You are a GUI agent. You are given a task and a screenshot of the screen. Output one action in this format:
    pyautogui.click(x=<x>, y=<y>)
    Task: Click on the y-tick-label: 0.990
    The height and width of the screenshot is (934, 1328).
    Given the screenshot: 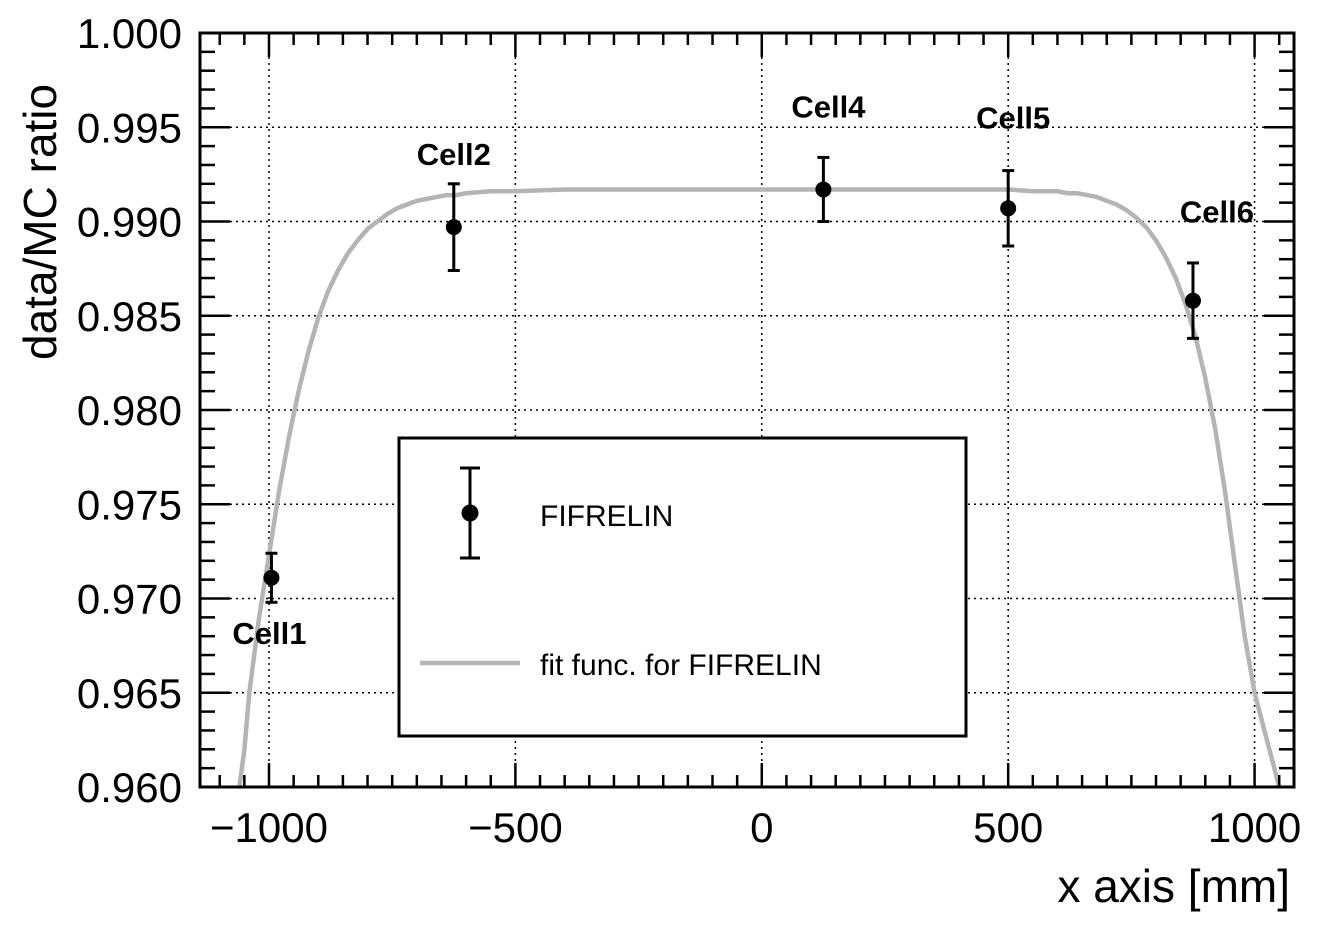 What is the action you would take?
    pyautogui.click(x=129, y=222)
    